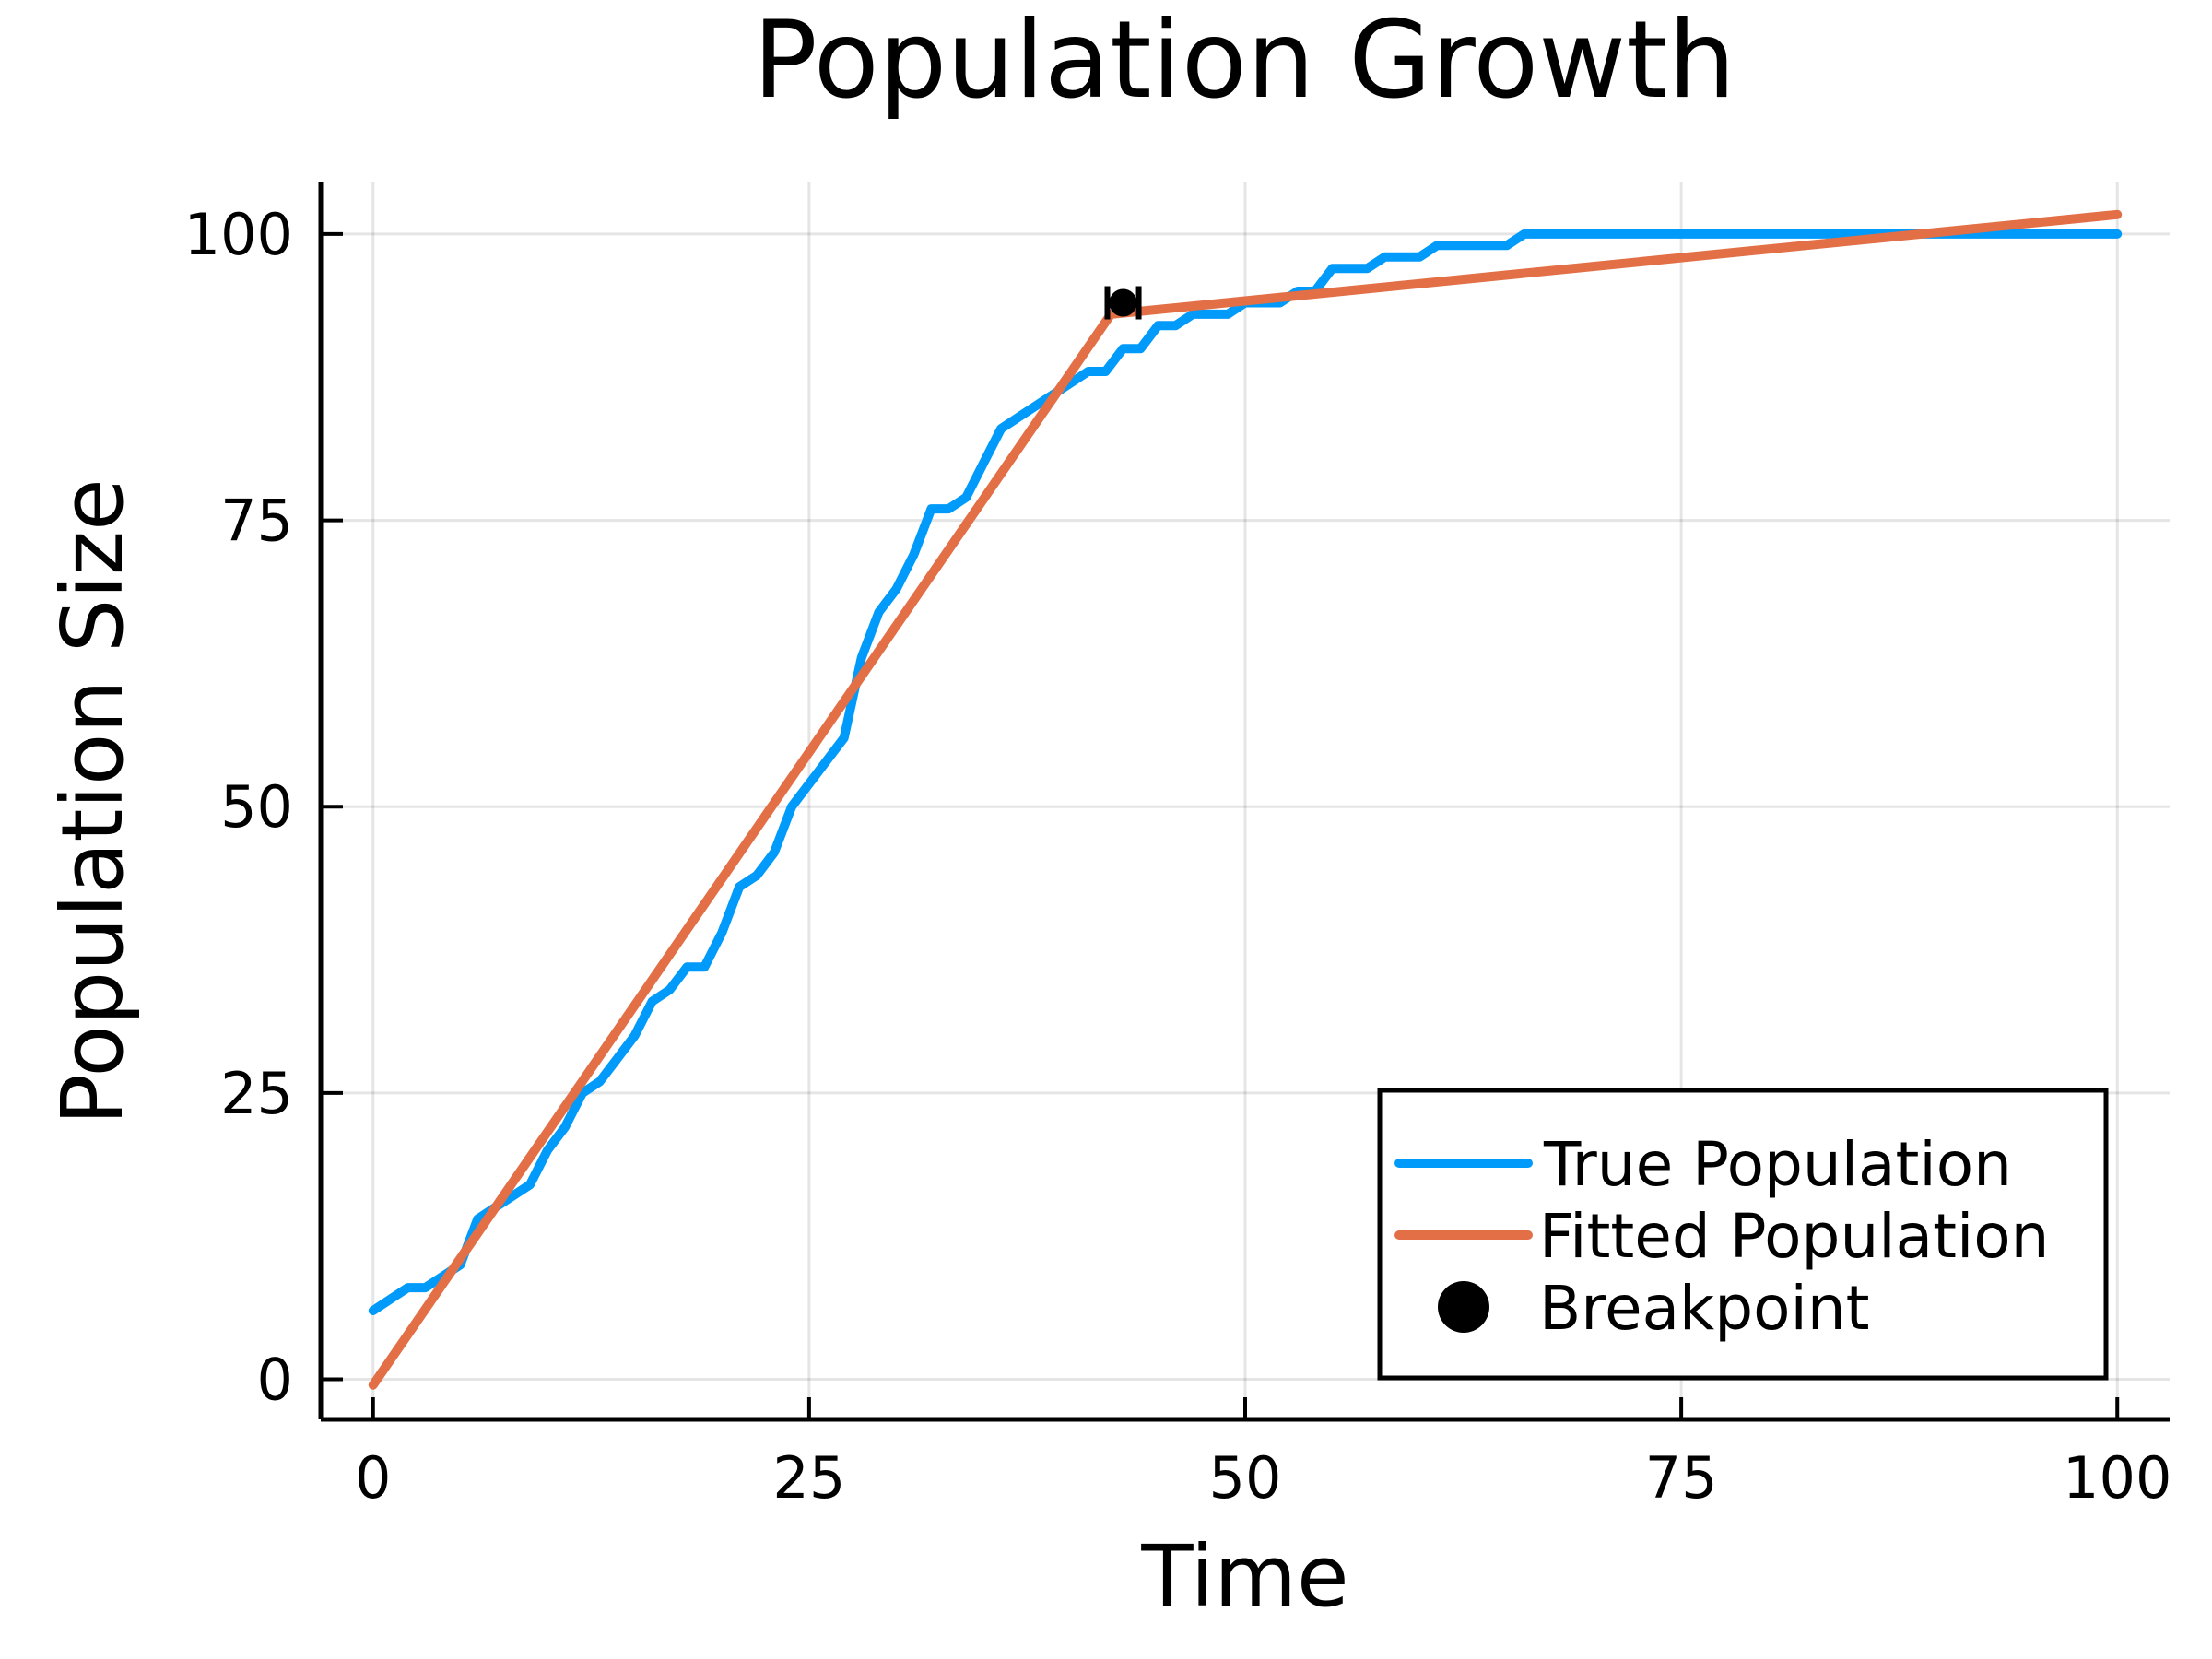 The height and width of the screenshot is (1659, 2212). I want to click on y-tick-label-50: 50, so click(256, 807).